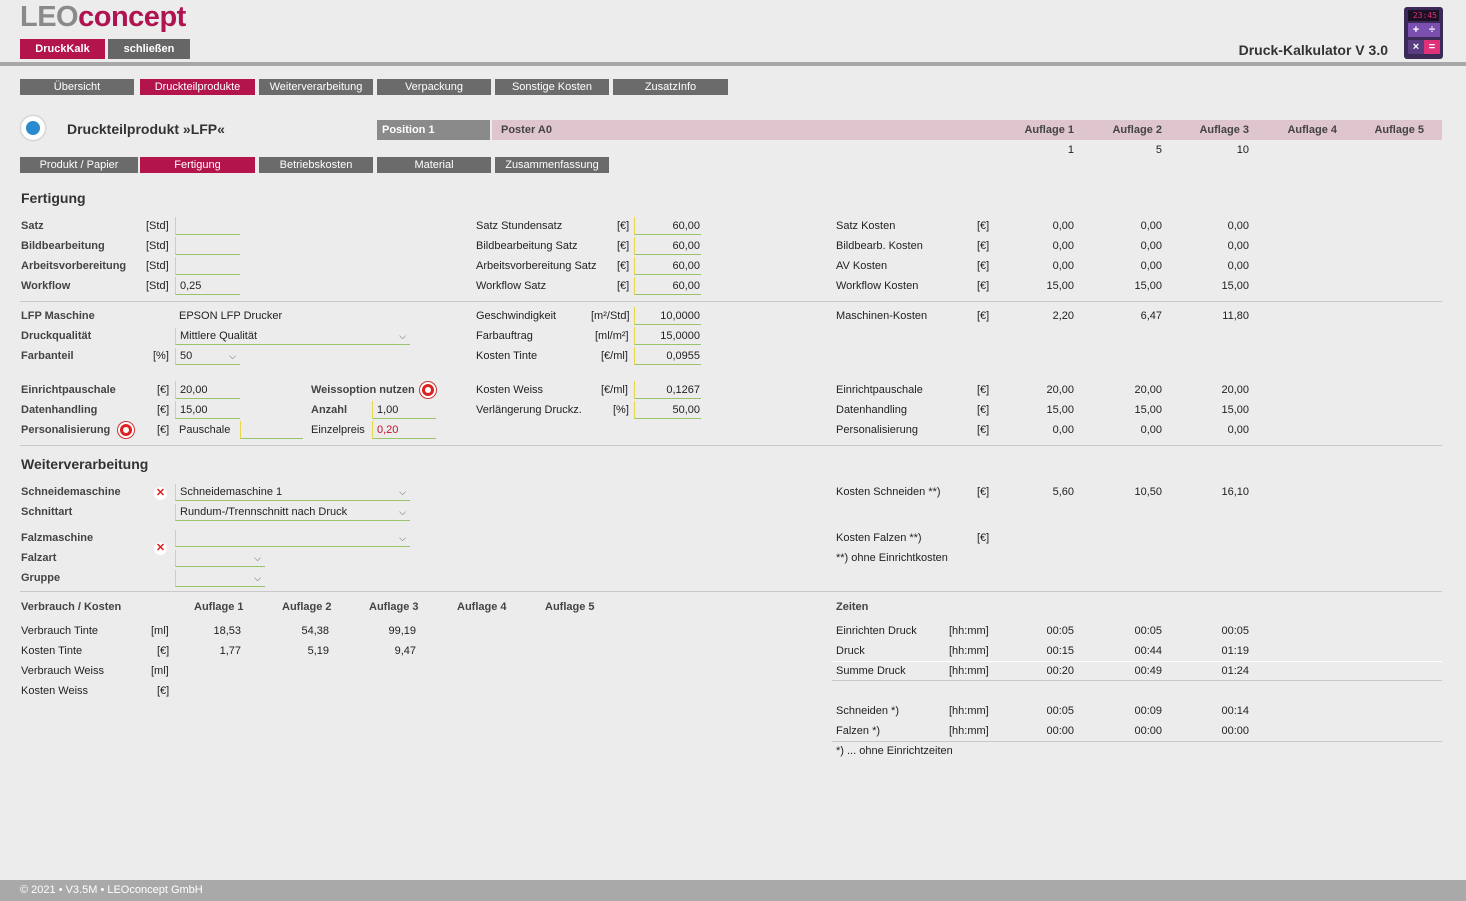 Image resolution: width=1466 pixels, height=901 pixels. Describe the element at coordinates (47, 512) in the screenshot. I see `schnittart-label: Schnittart` at that location.